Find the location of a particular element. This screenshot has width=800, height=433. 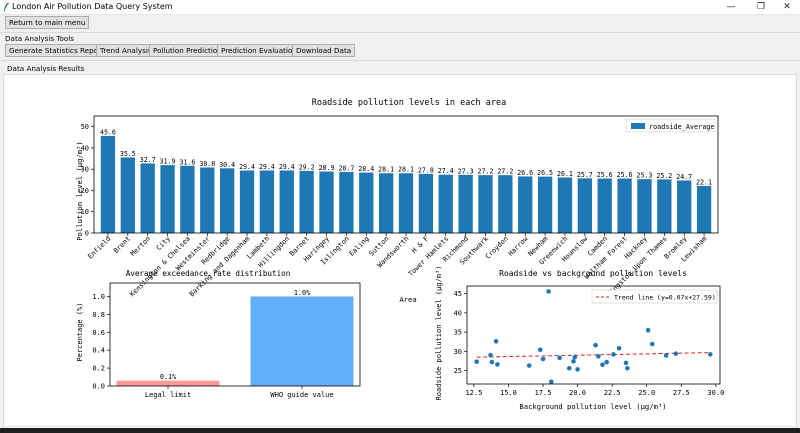

trend-analysis-button: Trend Analysis is located at coordinates (126, 50).